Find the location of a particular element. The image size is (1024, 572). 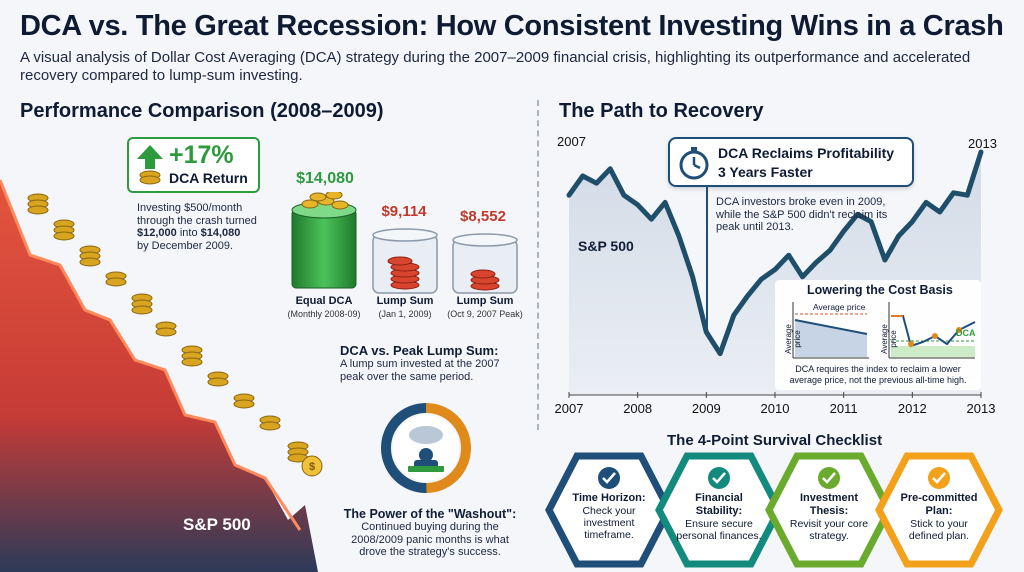

lump-jan-label: Lump Sum is located at coordinates (405, 301).